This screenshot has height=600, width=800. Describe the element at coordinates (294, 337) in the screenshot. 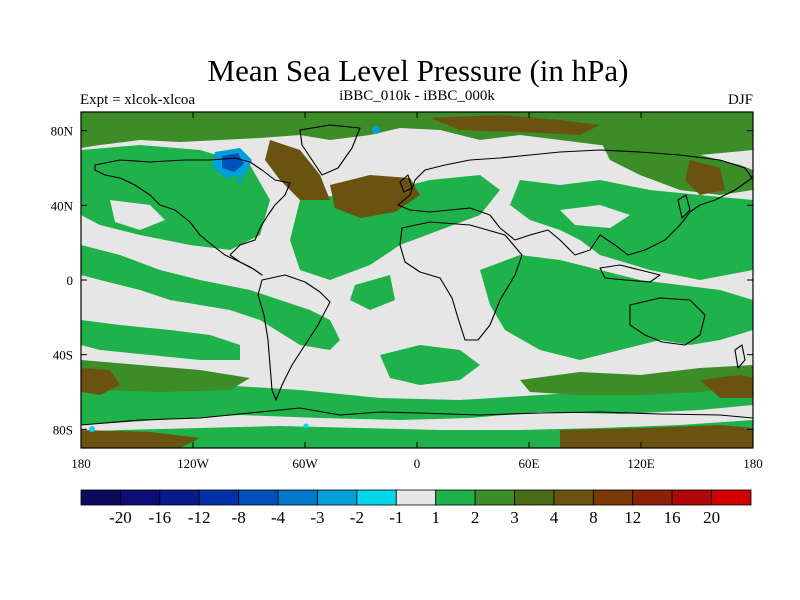

I see `coast-south-america` at that location.